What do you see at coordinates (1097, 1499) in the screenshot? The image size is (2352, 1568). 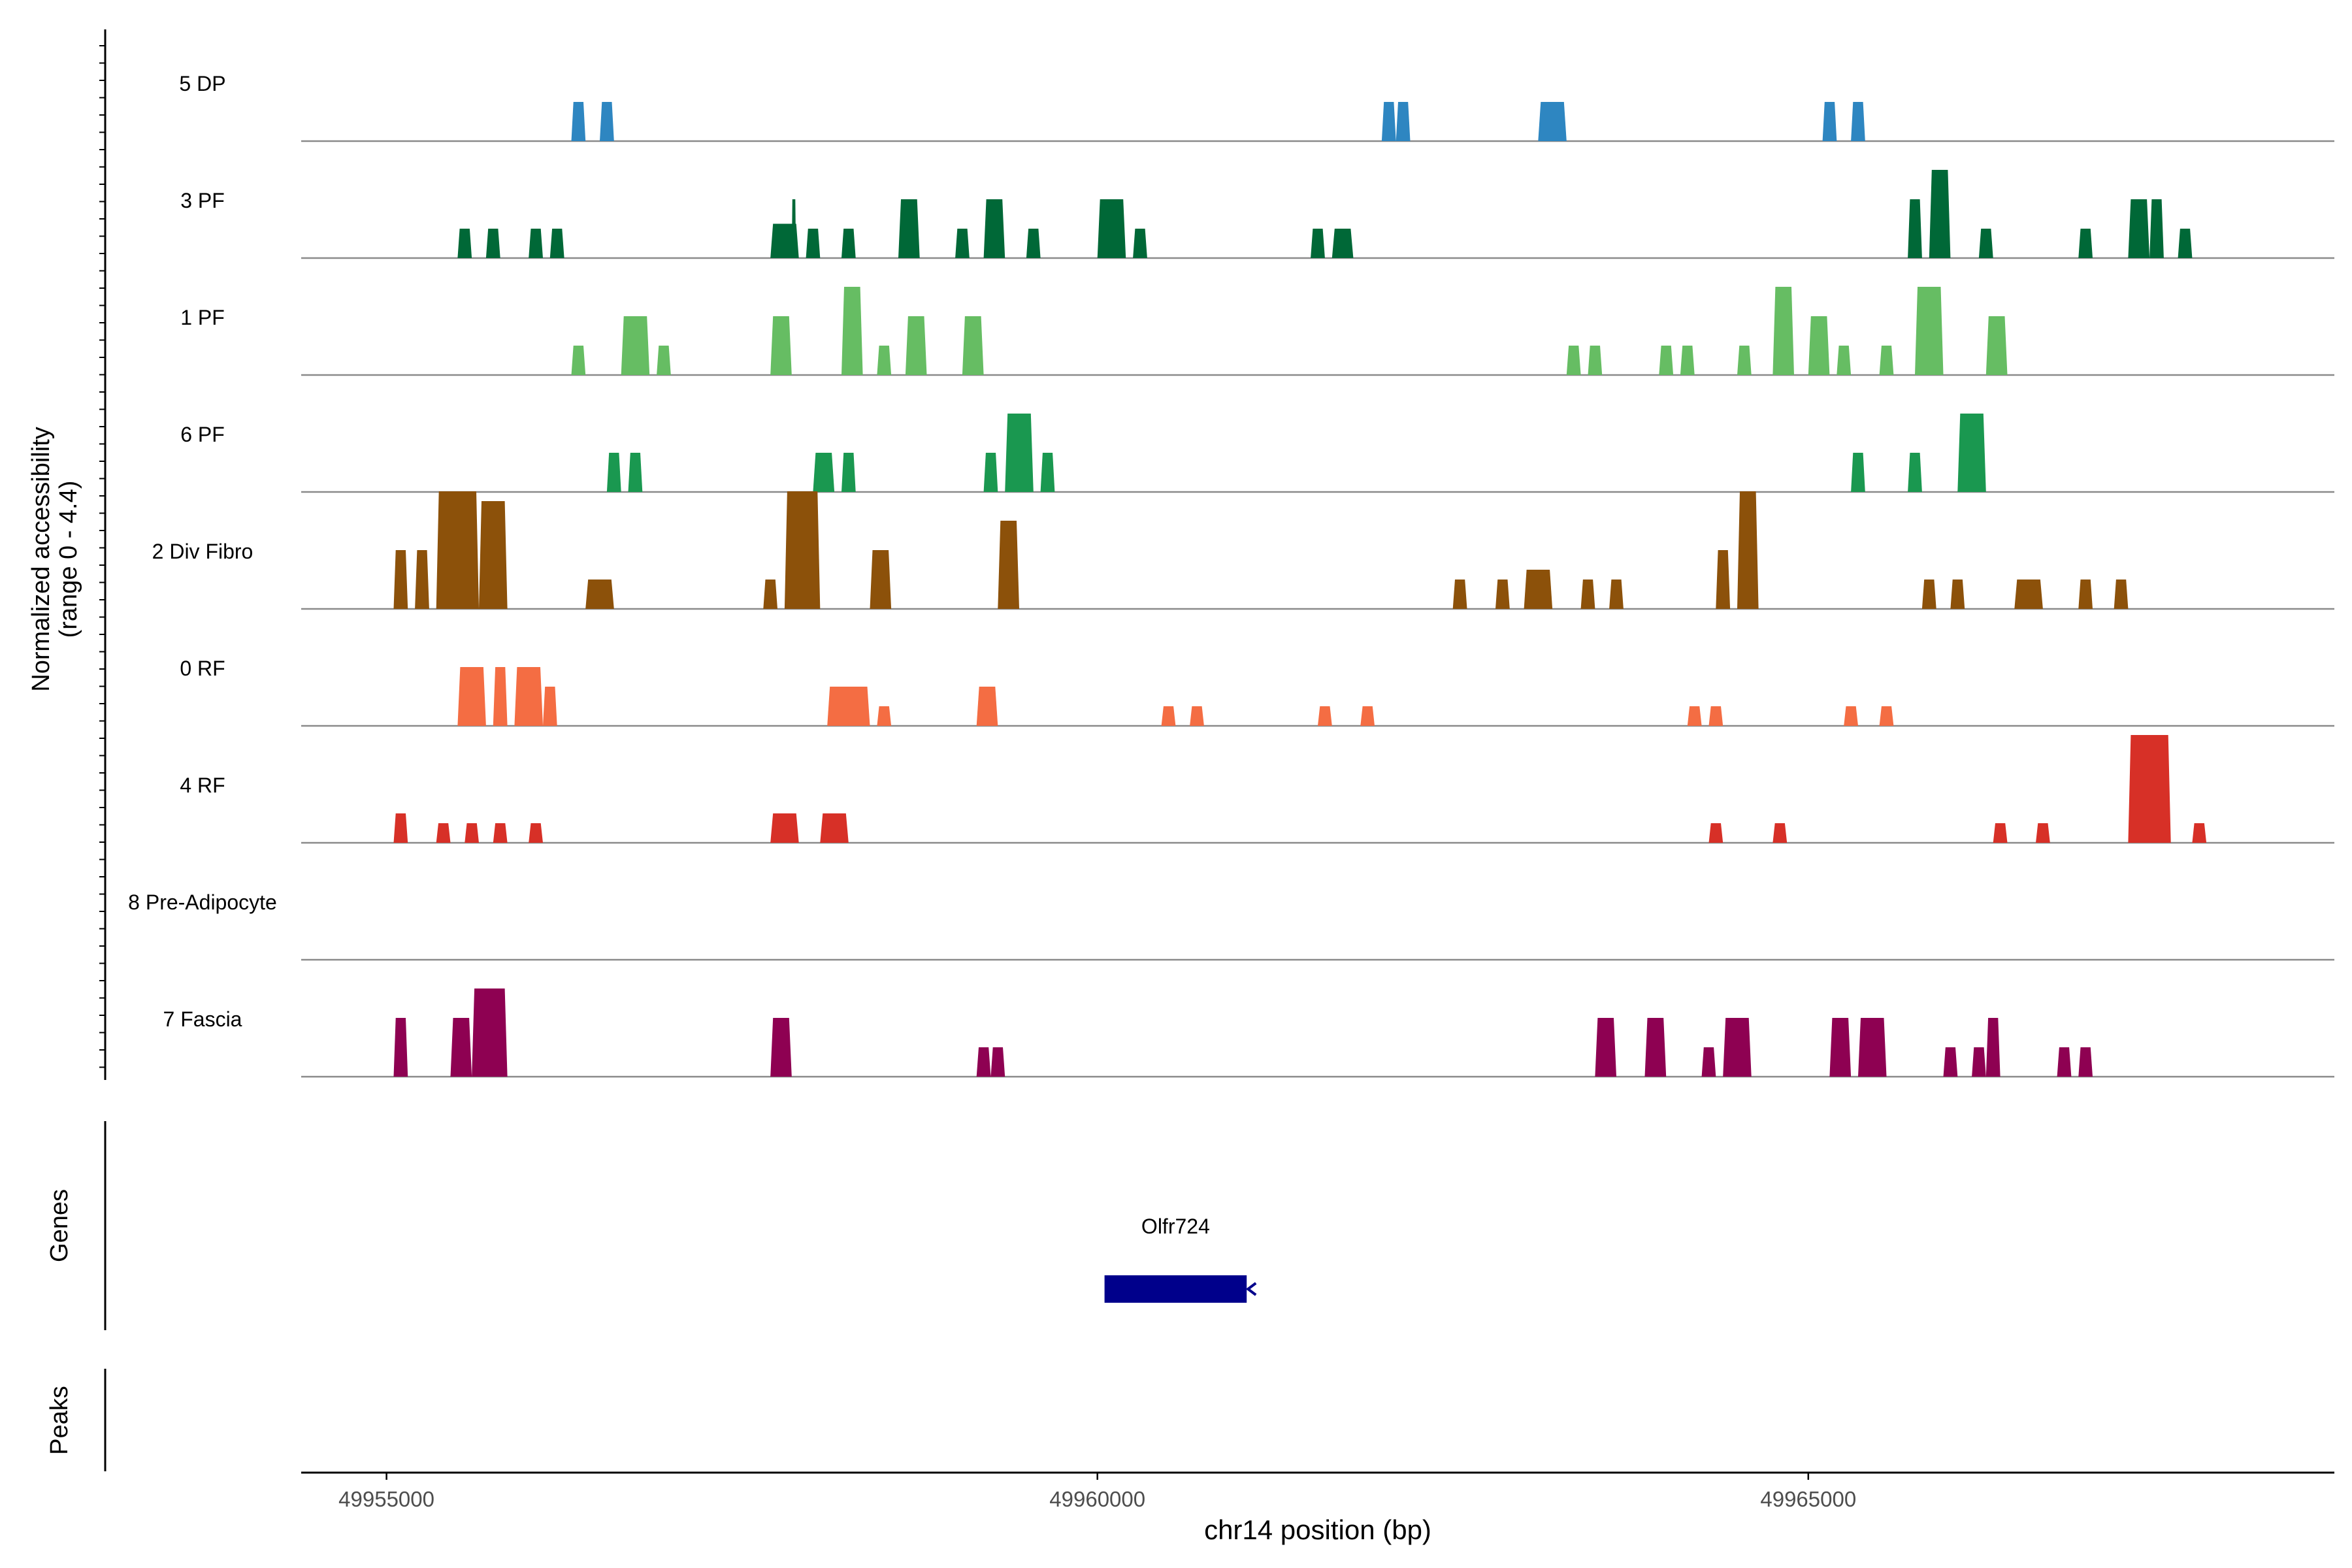 I see `x-tick-label: 49960000` at bounding box center [1097, 1499].